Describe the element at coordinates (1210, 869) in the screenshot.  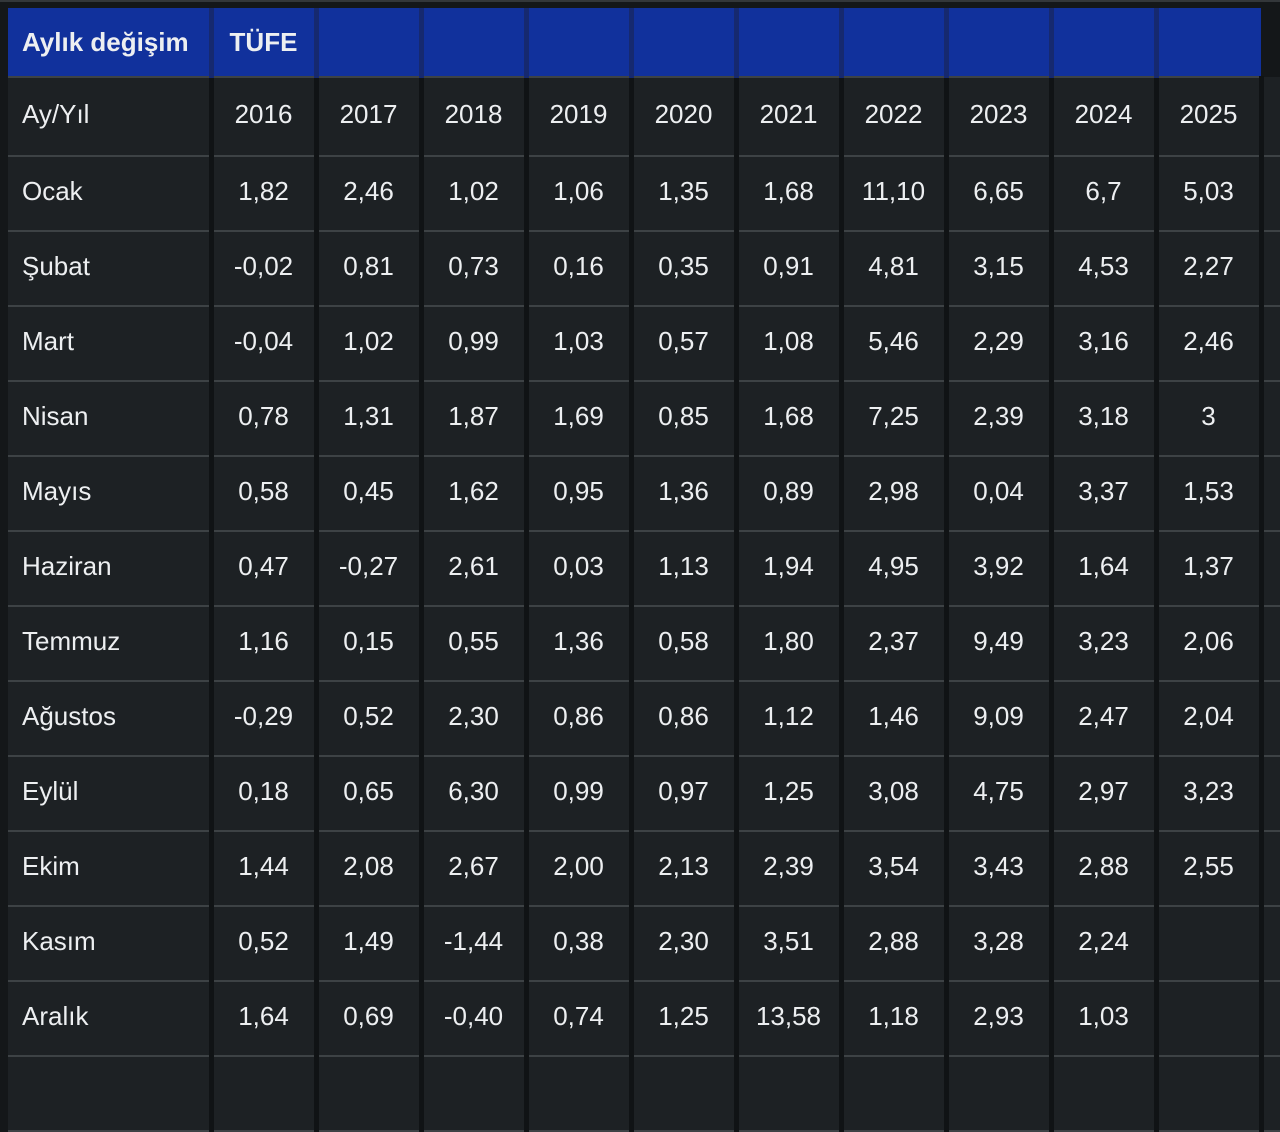
I see `value-cell: 2,55` at that location.